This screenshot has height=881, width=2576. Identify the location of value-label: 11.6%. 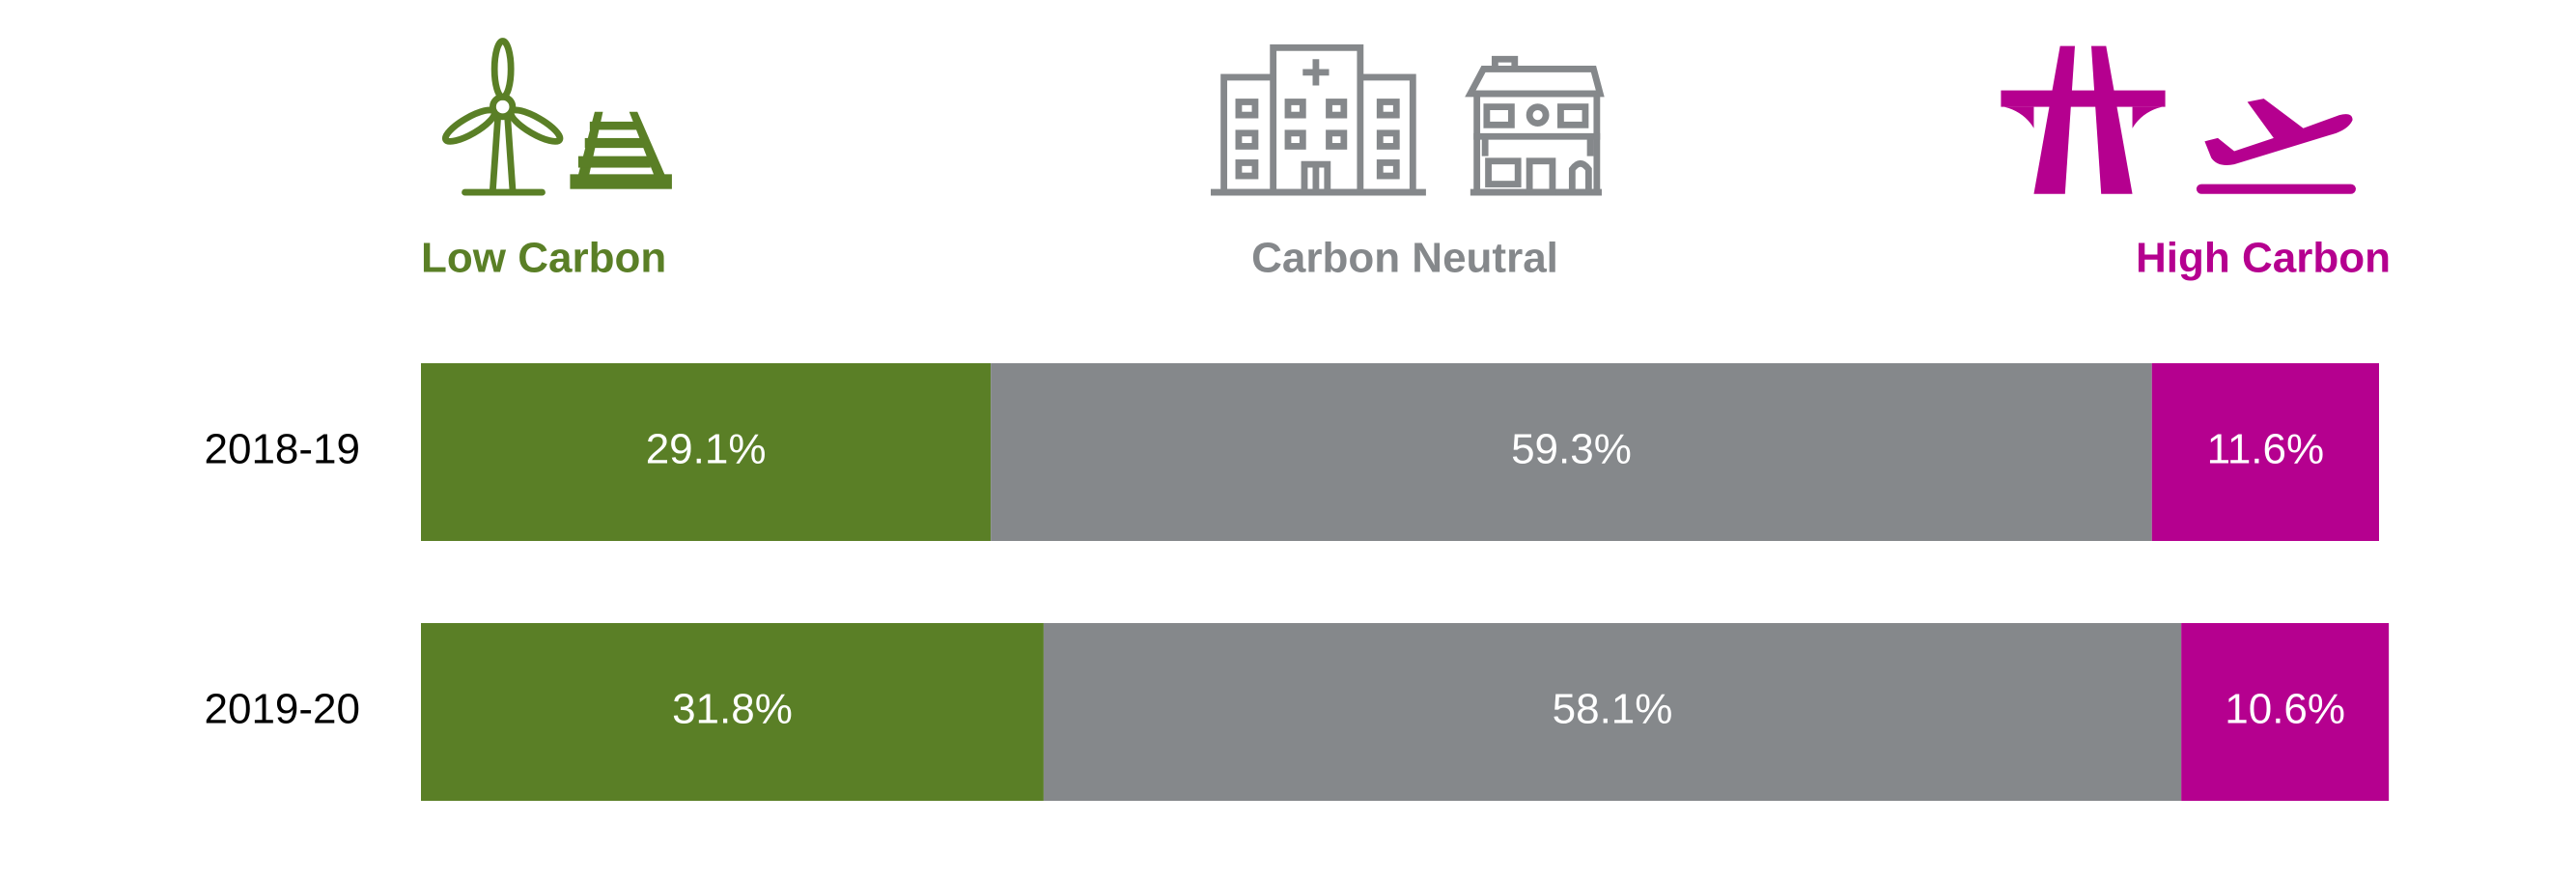
(2266, 449).